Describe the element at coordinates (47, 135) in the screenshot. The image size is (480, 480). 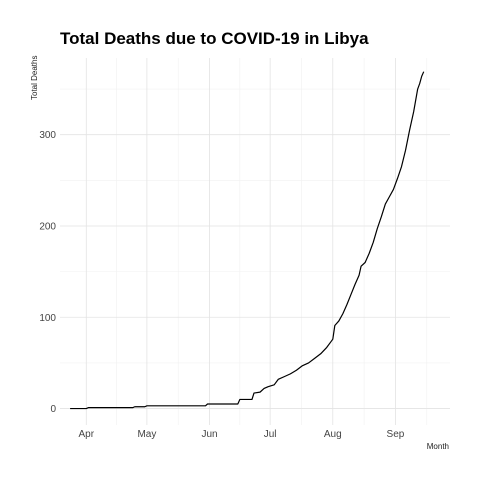
I see `y-tick-label: 300` at that location.